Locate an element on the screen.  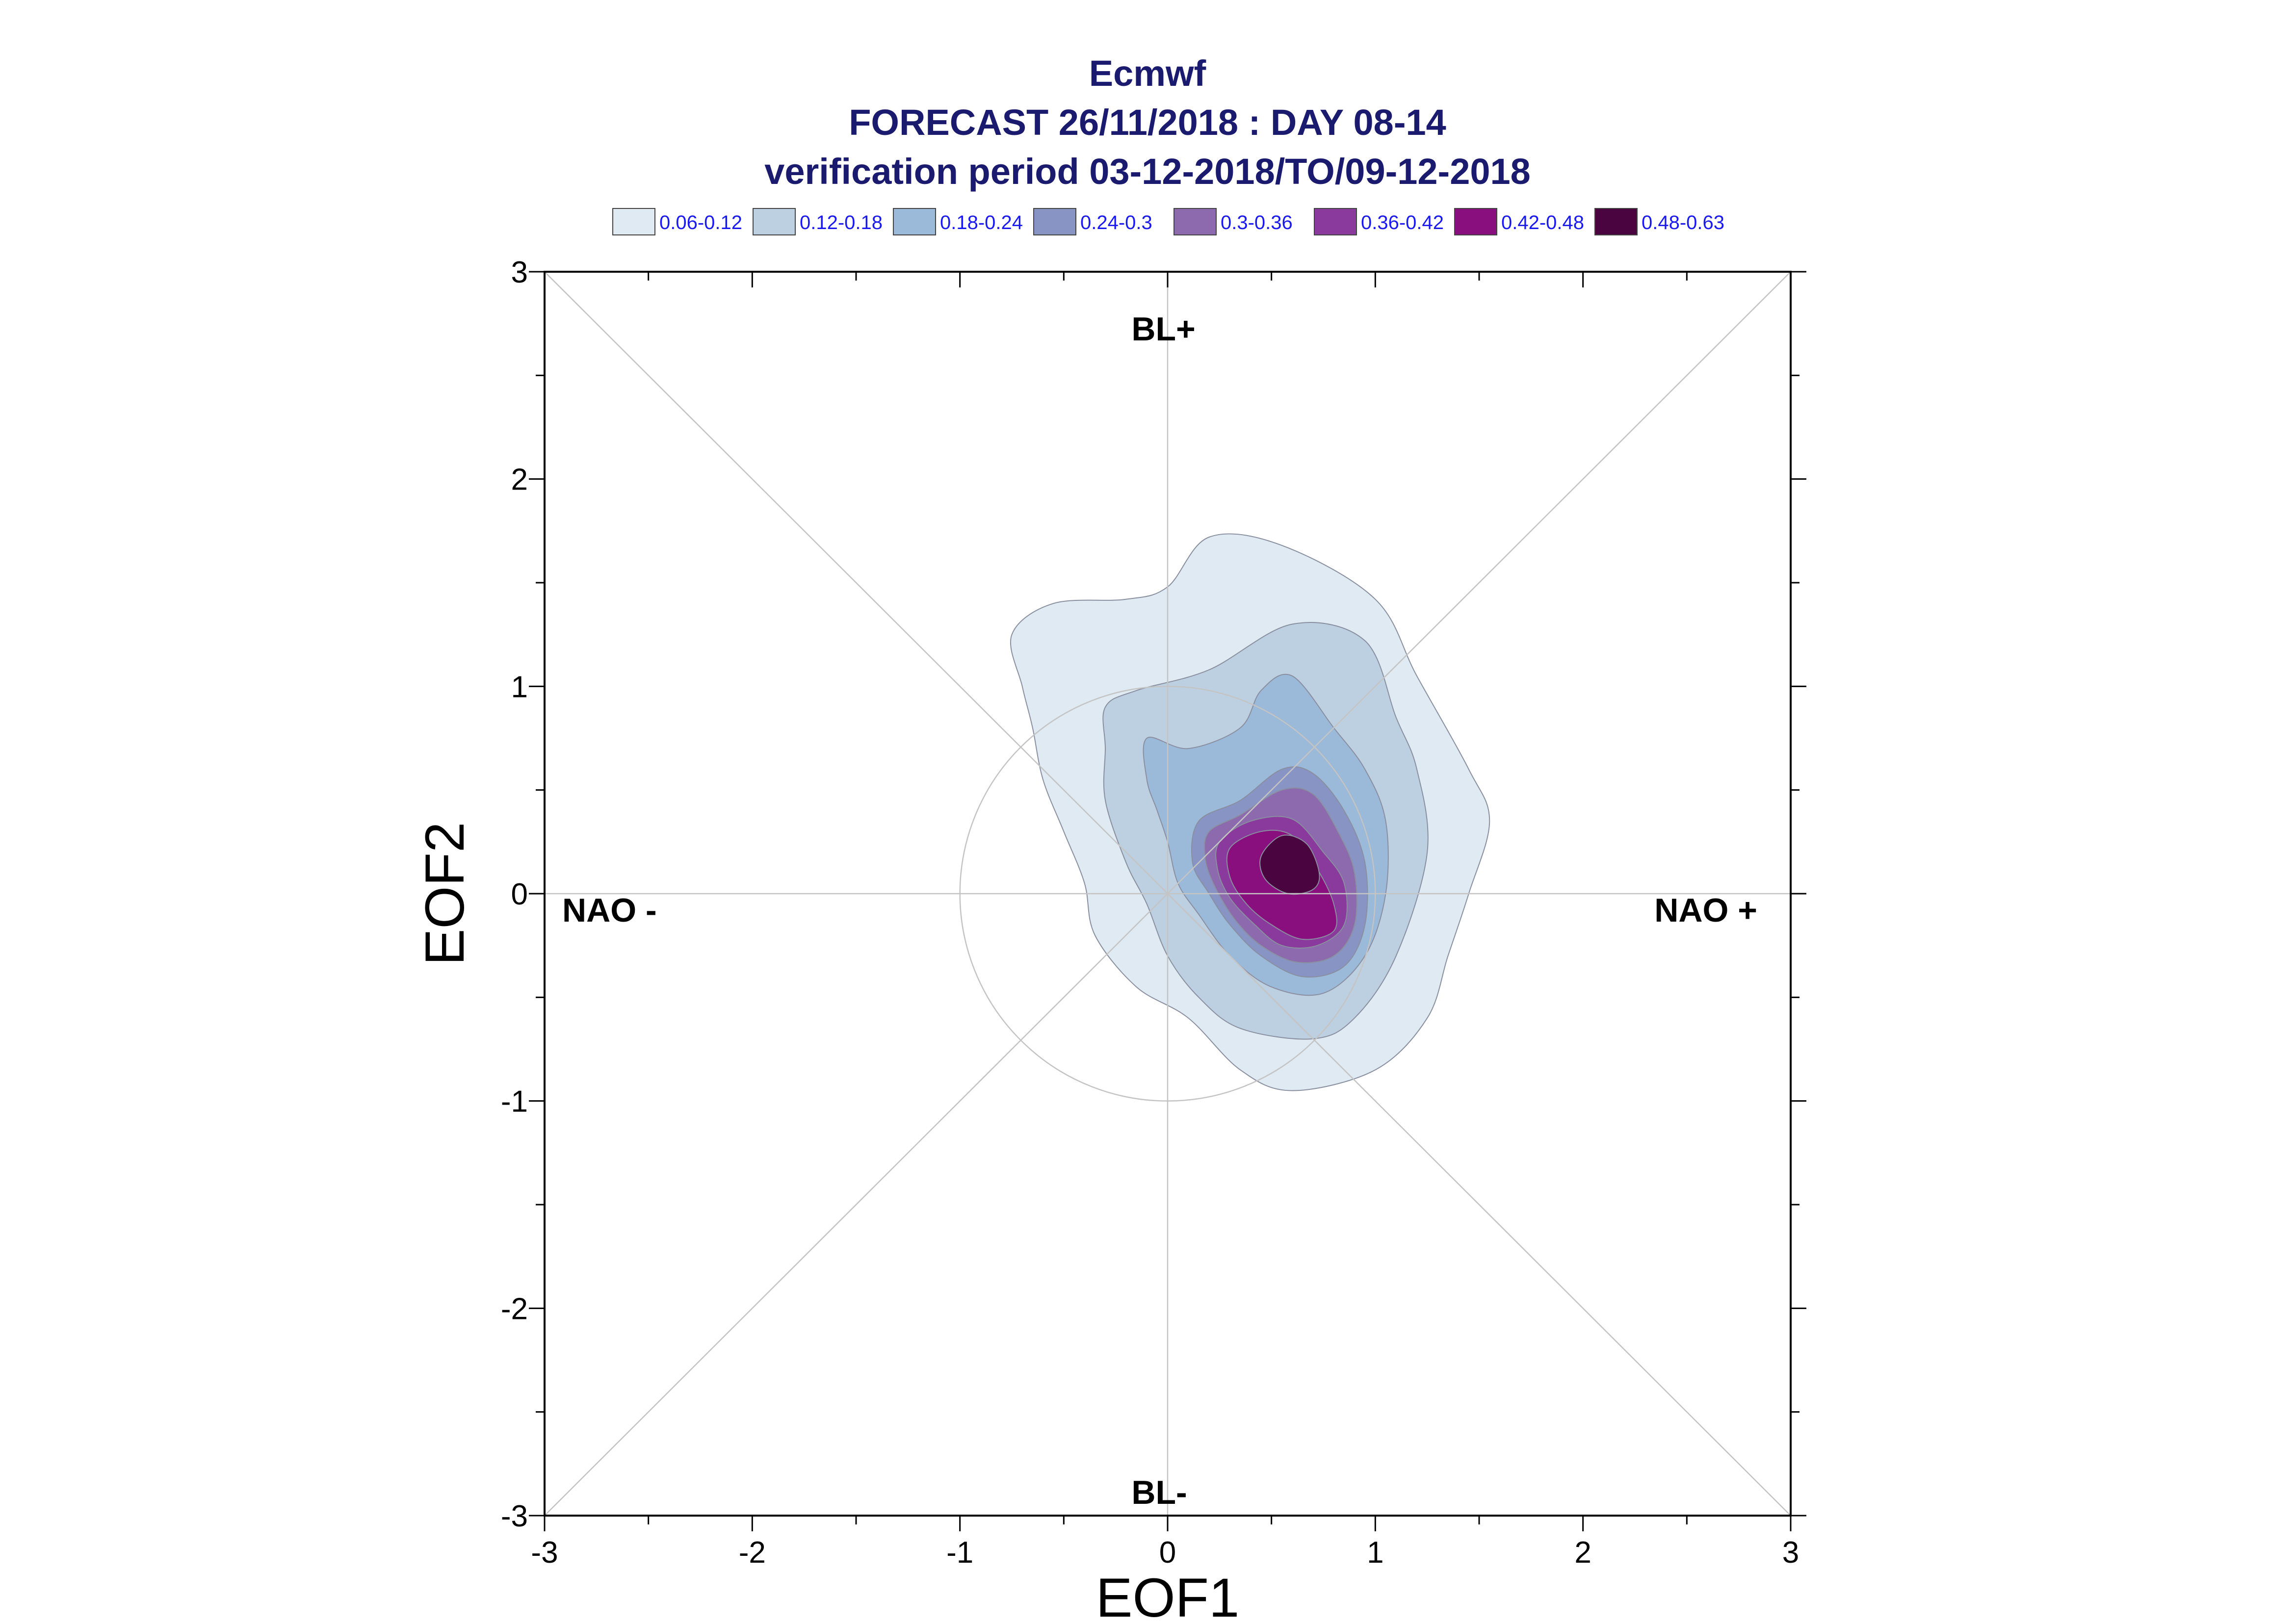
x-axis-label: EOF1 is located at coordinates (1168, 1595).